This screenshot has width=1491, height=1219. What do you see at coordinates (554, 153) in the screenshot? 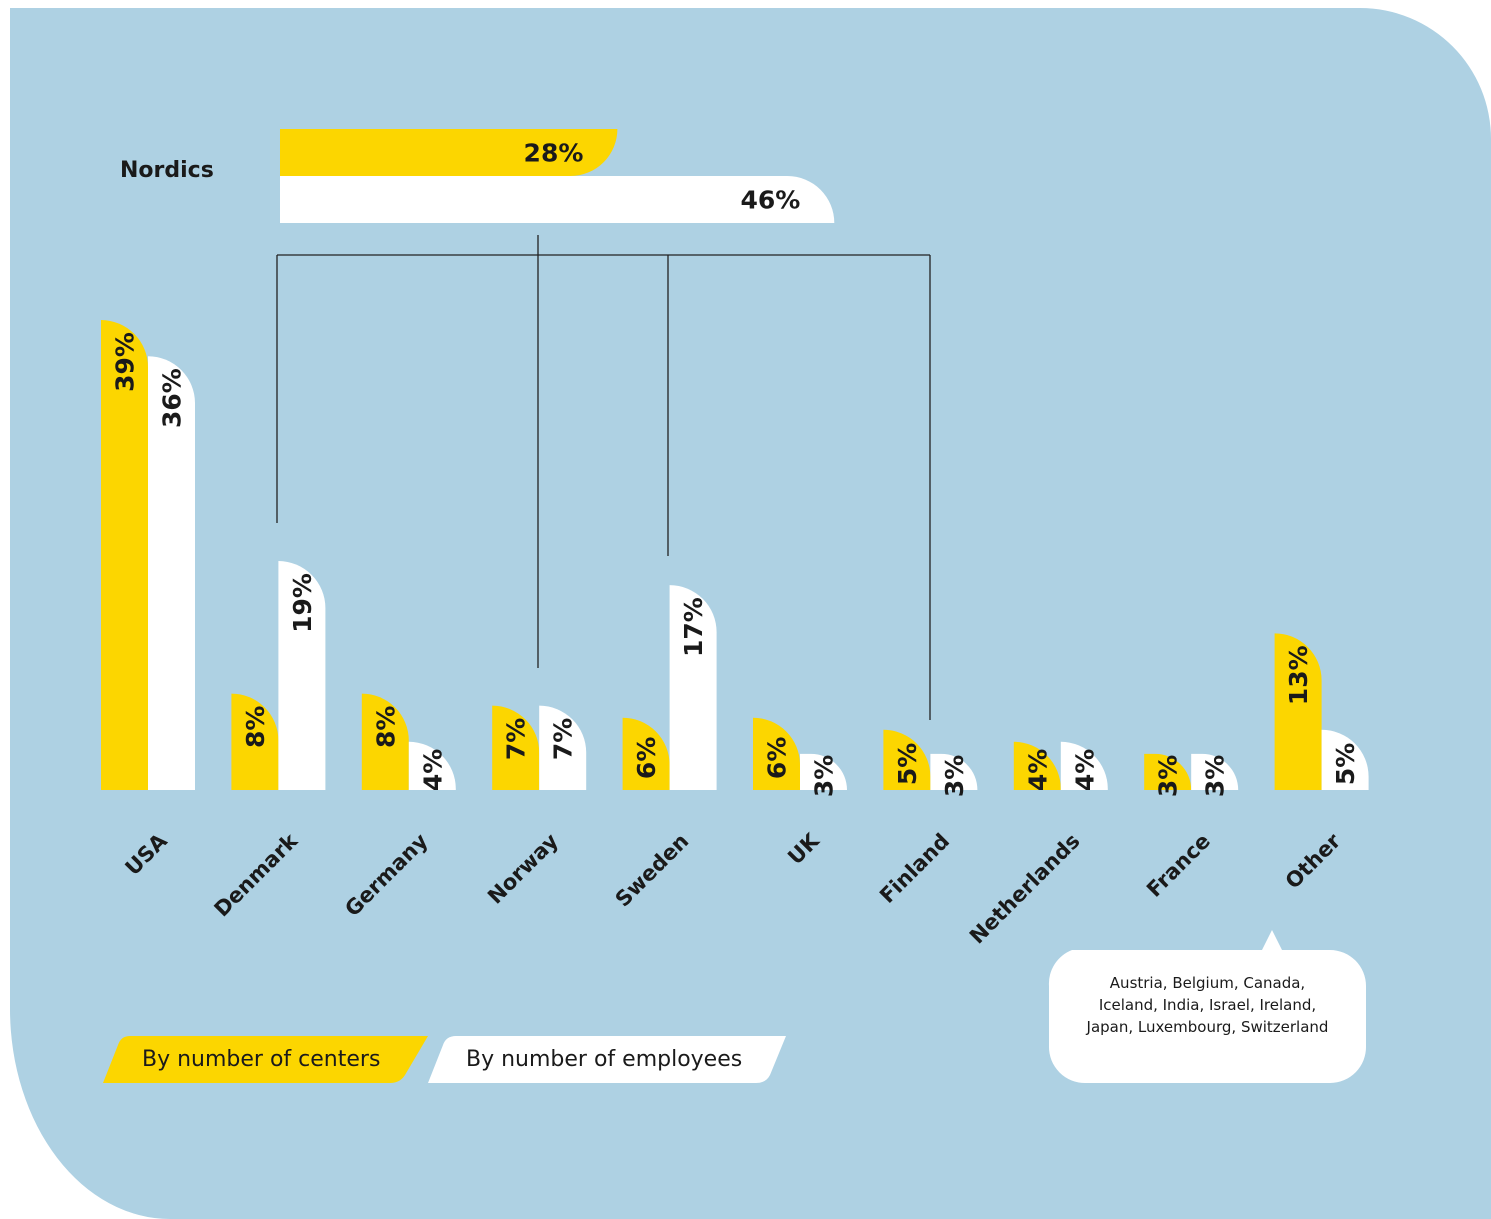
I see `value-label: 28%` at bounding box center [554, 153].